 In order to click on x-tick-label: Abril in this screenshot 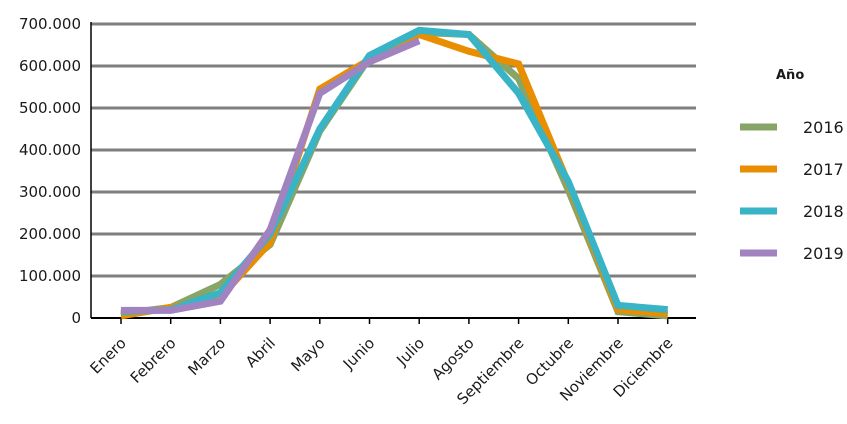, I will do `click(260, 352)`.